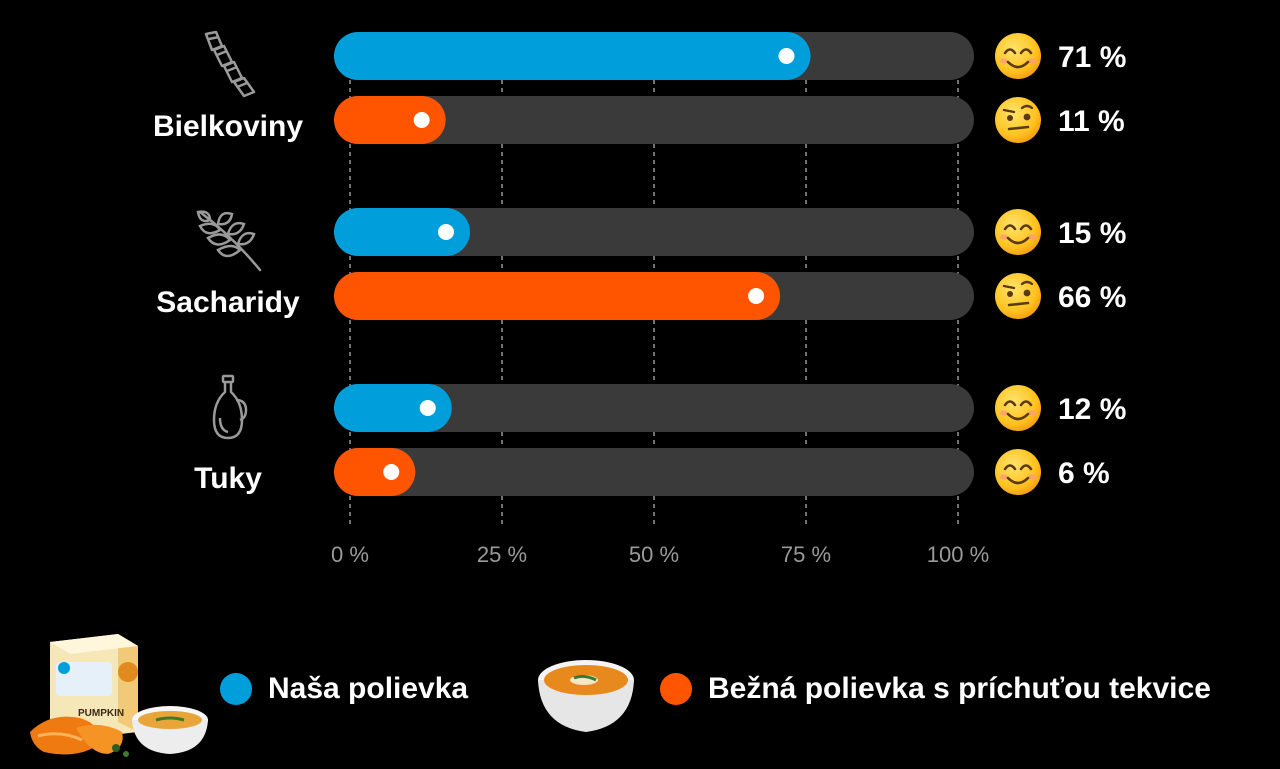  Describe the element at coordinates (572, 56) in the screenshot. I see `bar-bielkoviny-nasa-polievka` at that location.